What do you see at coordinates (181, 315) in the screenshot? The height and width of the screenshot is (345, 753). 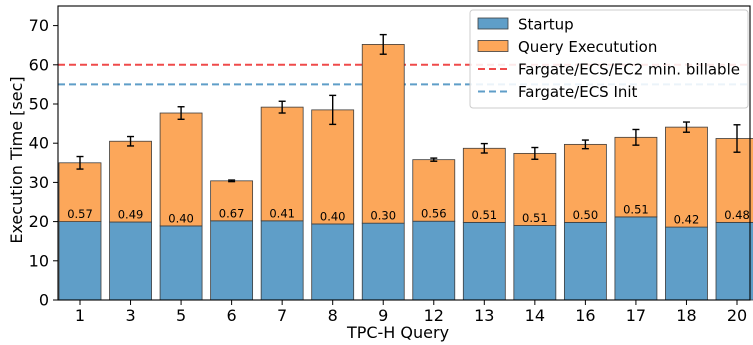 I see `x-tick-label-5: 5` at bounding box center [181, 315].